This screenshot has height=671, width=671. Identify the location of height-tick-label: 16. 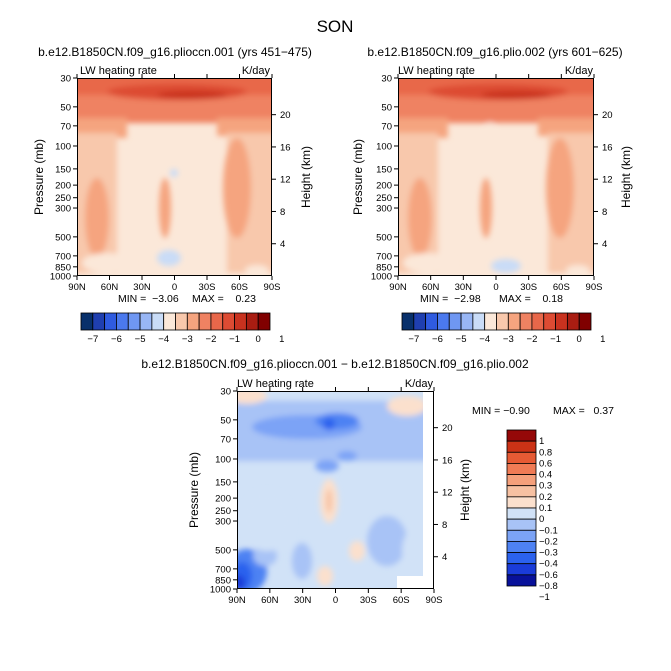
(447, 460).